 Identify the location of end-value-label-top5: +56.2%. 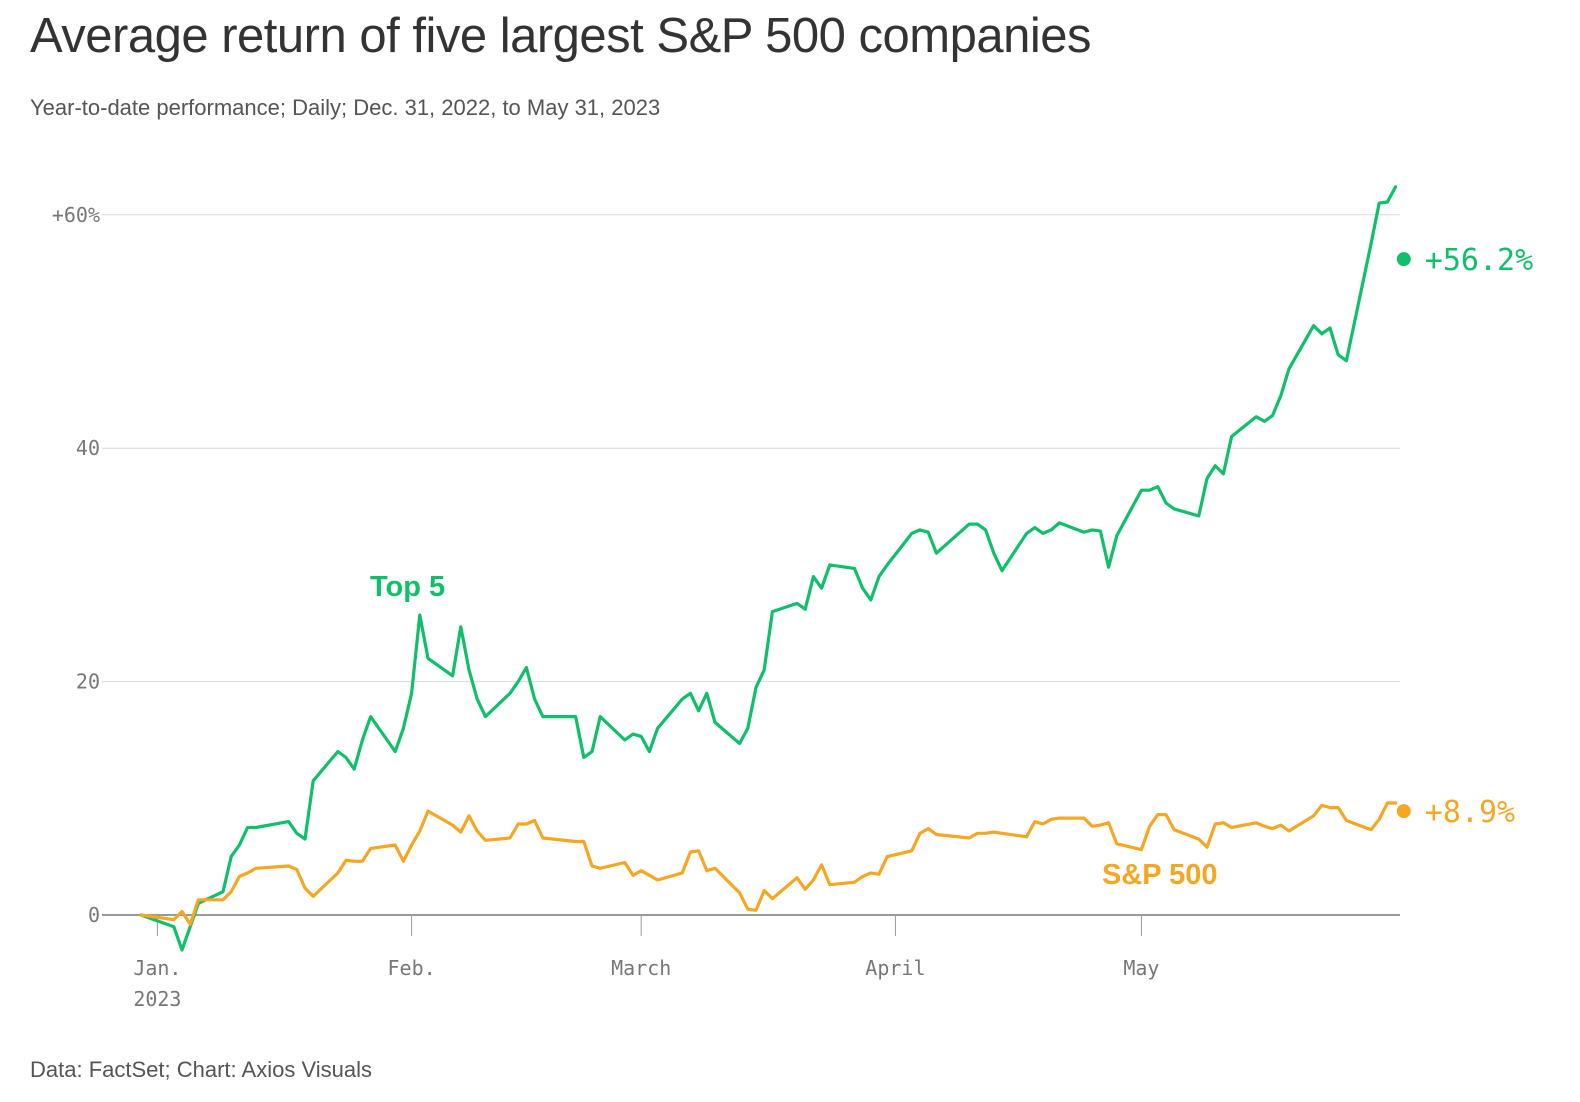
(1479, 260).